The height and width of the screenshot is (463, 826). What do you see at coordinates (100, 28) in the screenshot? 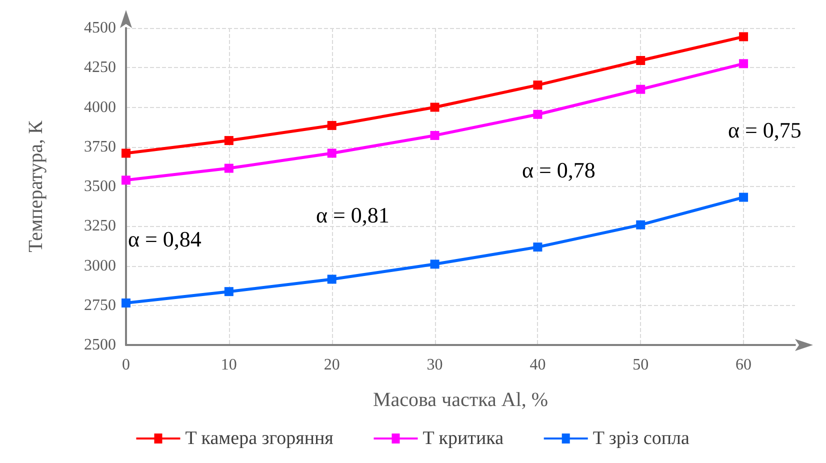
I see `y-tick-label: 4500` at bounding box center [100, 28].